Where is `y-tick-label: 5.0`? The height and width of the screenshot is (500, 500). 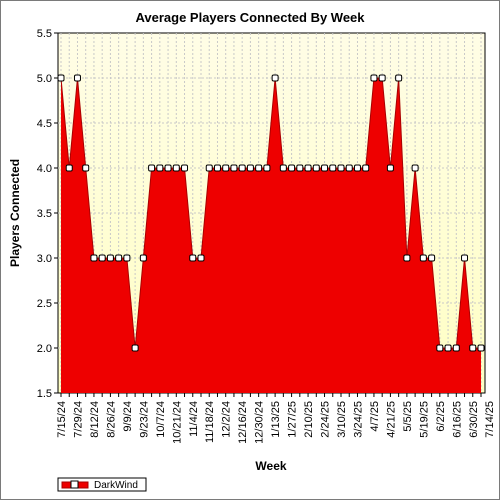
y-tick-label: 5.0 is located at coordinates (44, 79).